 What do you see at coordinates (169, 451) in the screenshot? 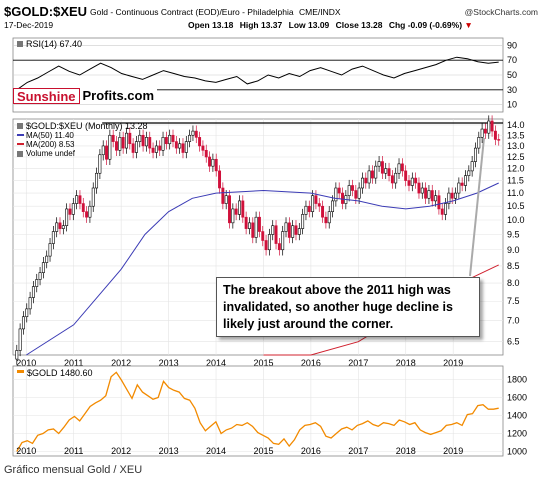
I see `gold-x-tick-label: 2013` at bounding box center [169, 451].